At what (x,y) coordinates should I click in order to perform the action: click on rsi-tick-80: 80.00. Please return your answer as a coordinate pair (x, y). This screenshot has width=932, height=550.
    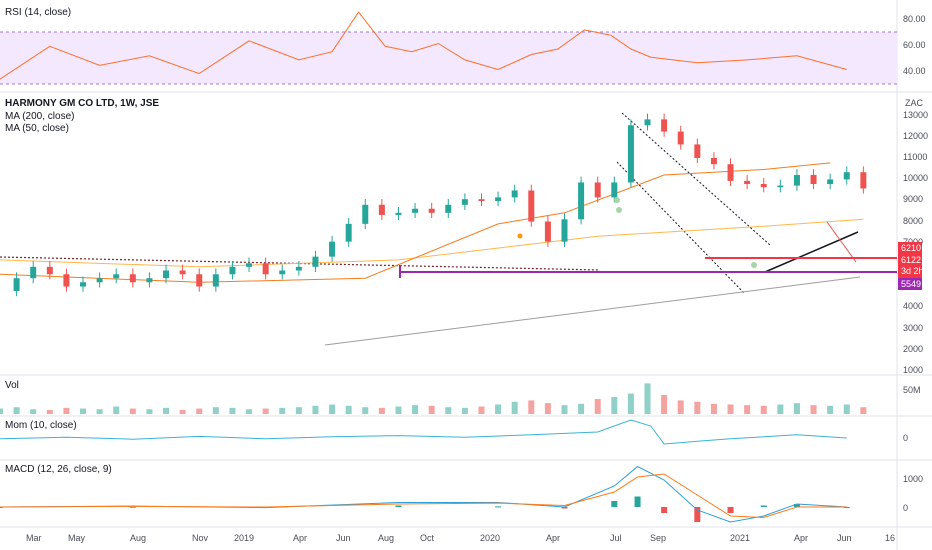
    Looking at the image, I should click on (914, 19).